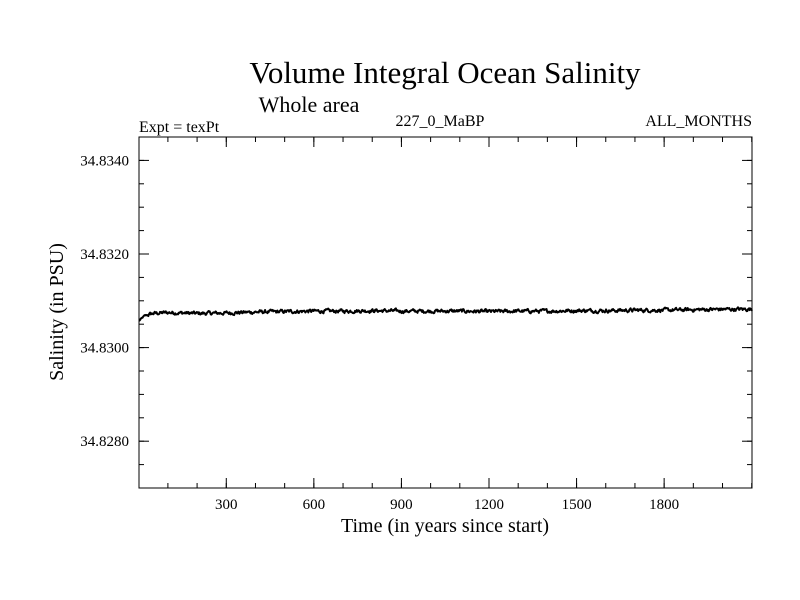 The width and height of the screenshot is (800, 600). I want to click on header-experiment: Expt = texPt, so click(179, 127).